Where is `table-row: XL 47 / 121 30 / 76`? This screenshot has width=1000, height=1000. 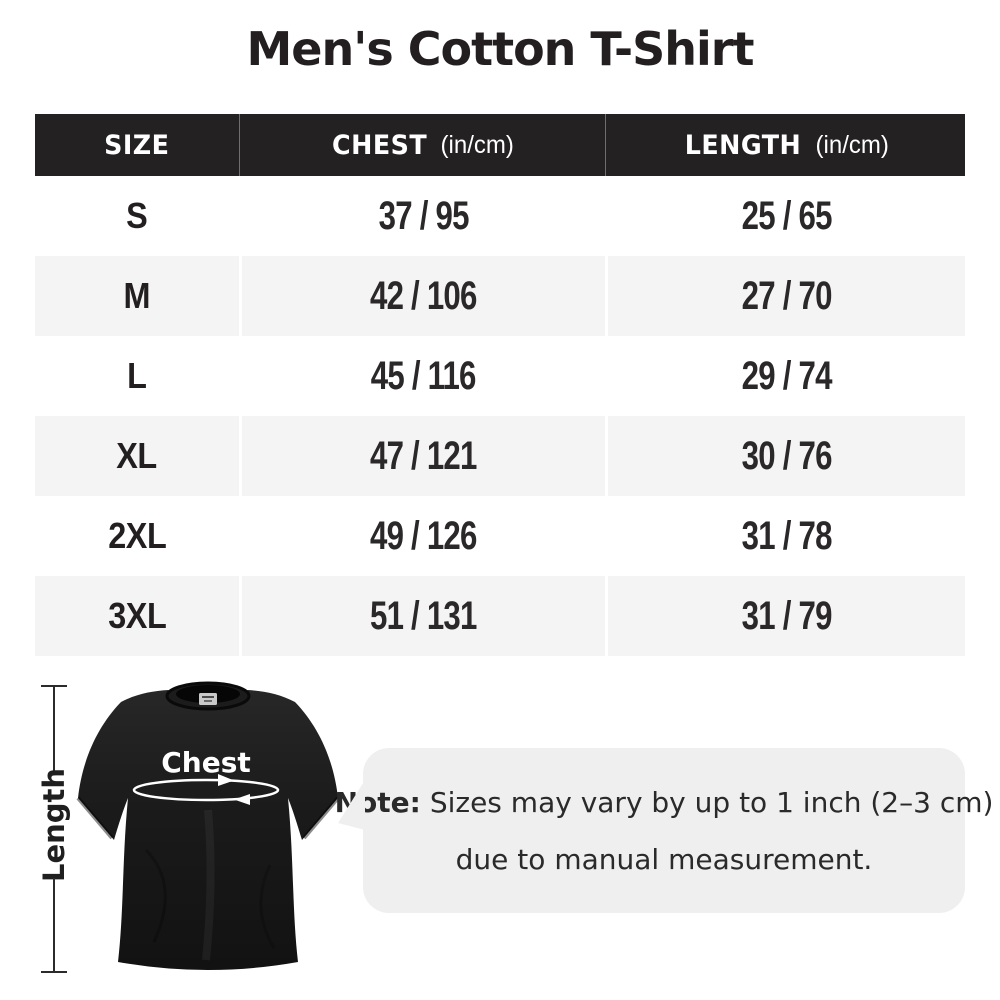 table-row: XL 47 / 121 30 / 76 is located at coordinates (500, 456).